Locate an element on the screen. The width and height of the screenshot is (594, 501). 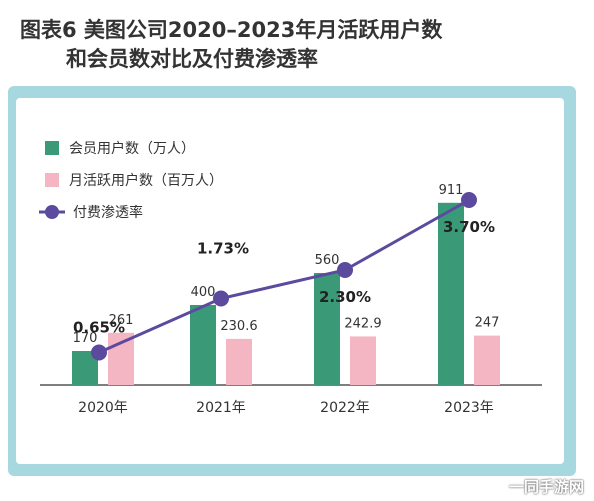
legend-label-mau: 月活跃用户数（百万人） is located at coordinates (146, 180).